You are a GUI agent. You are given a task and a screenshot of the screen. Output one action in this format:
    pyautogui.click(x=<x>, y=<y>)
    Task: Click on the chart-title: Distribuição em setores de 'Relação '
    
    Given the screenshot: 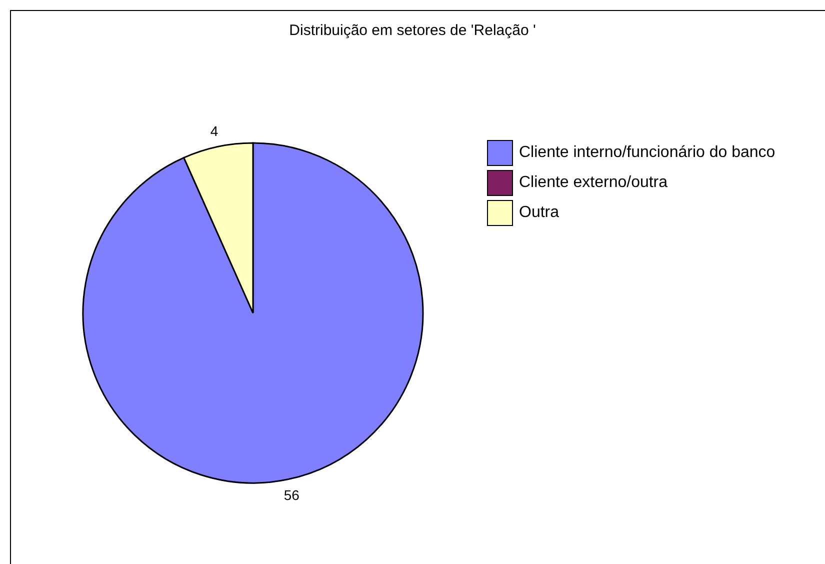 What is the action you would take?
    pyautogui.click(x=412, y=30)
    